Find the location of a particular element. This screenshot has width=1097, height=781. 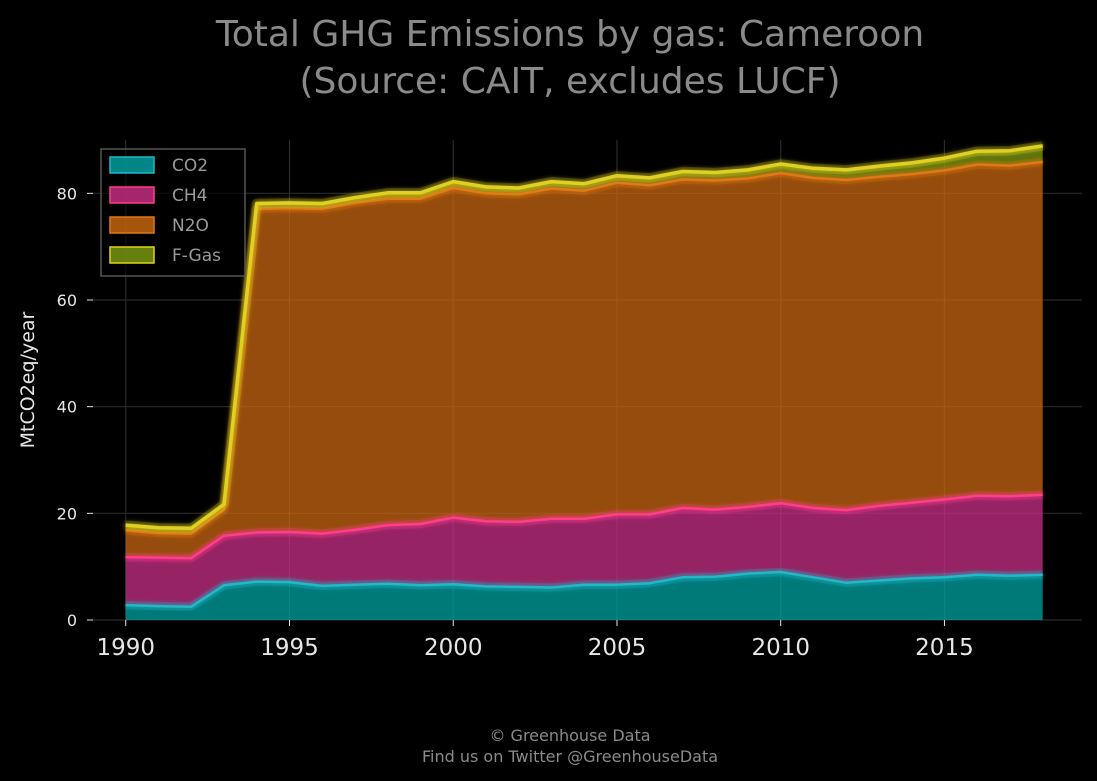

y-tick-label: 0 is located at coordinates (72, 620).